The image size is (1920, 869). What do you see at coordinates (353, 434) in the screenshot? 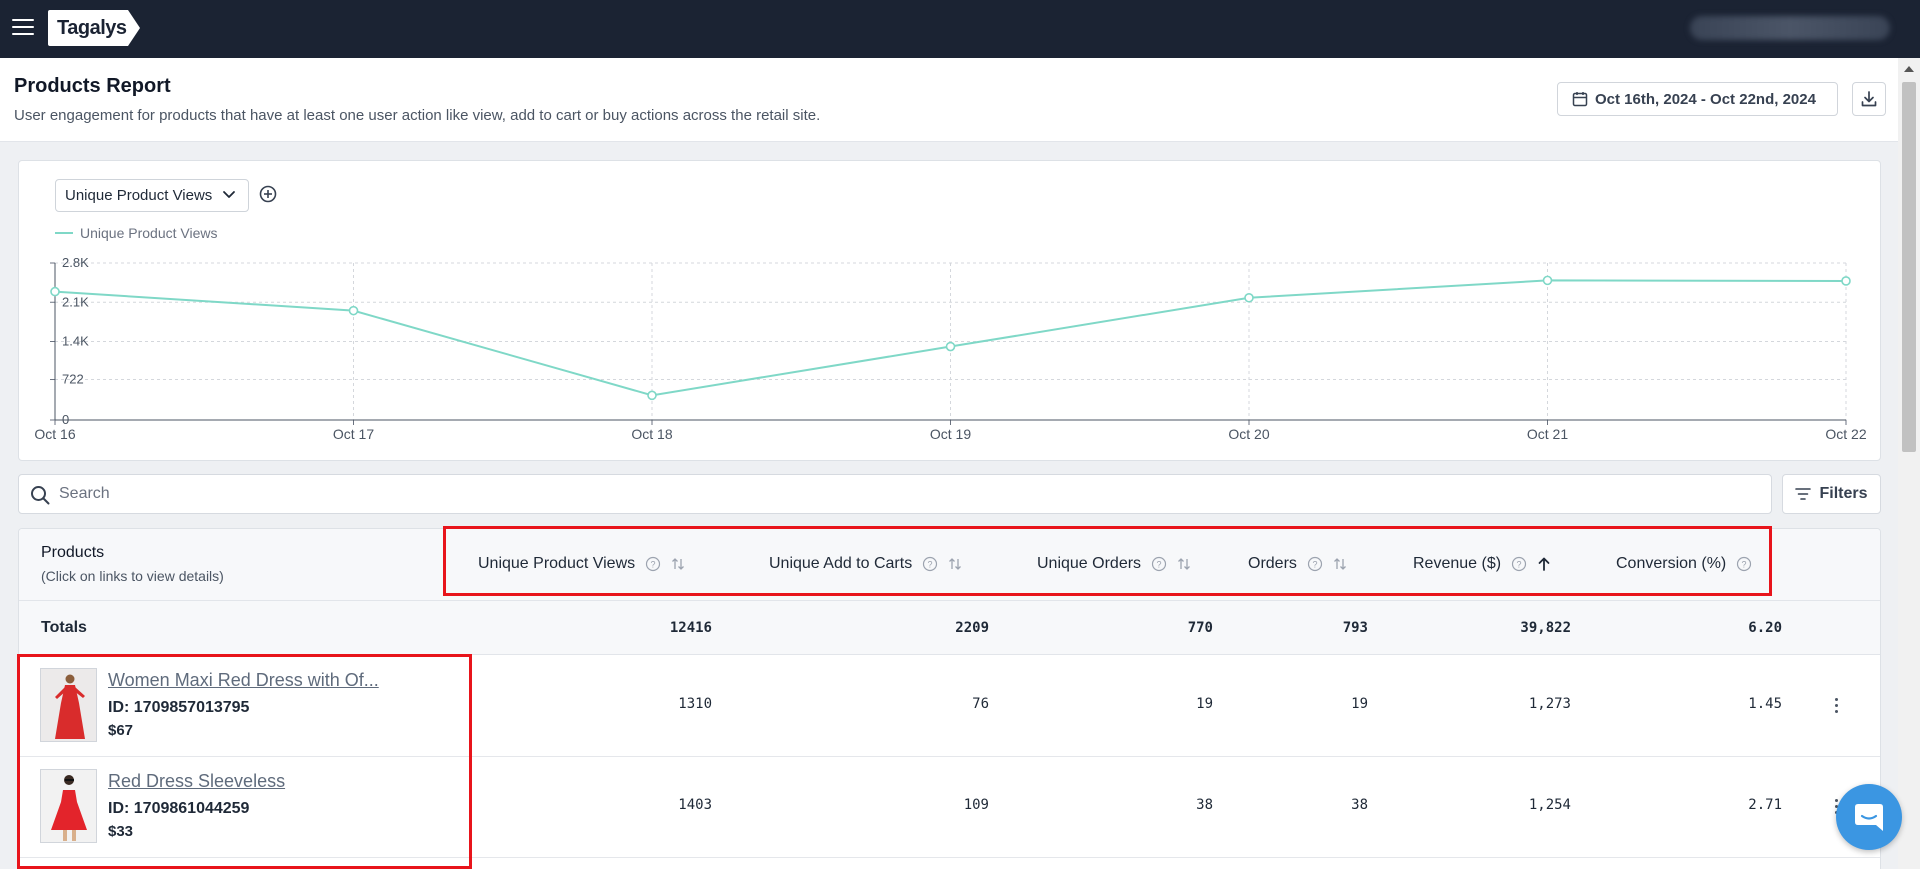
I see `x-tick-label: Oct 17` at bounding box center [353, 434].